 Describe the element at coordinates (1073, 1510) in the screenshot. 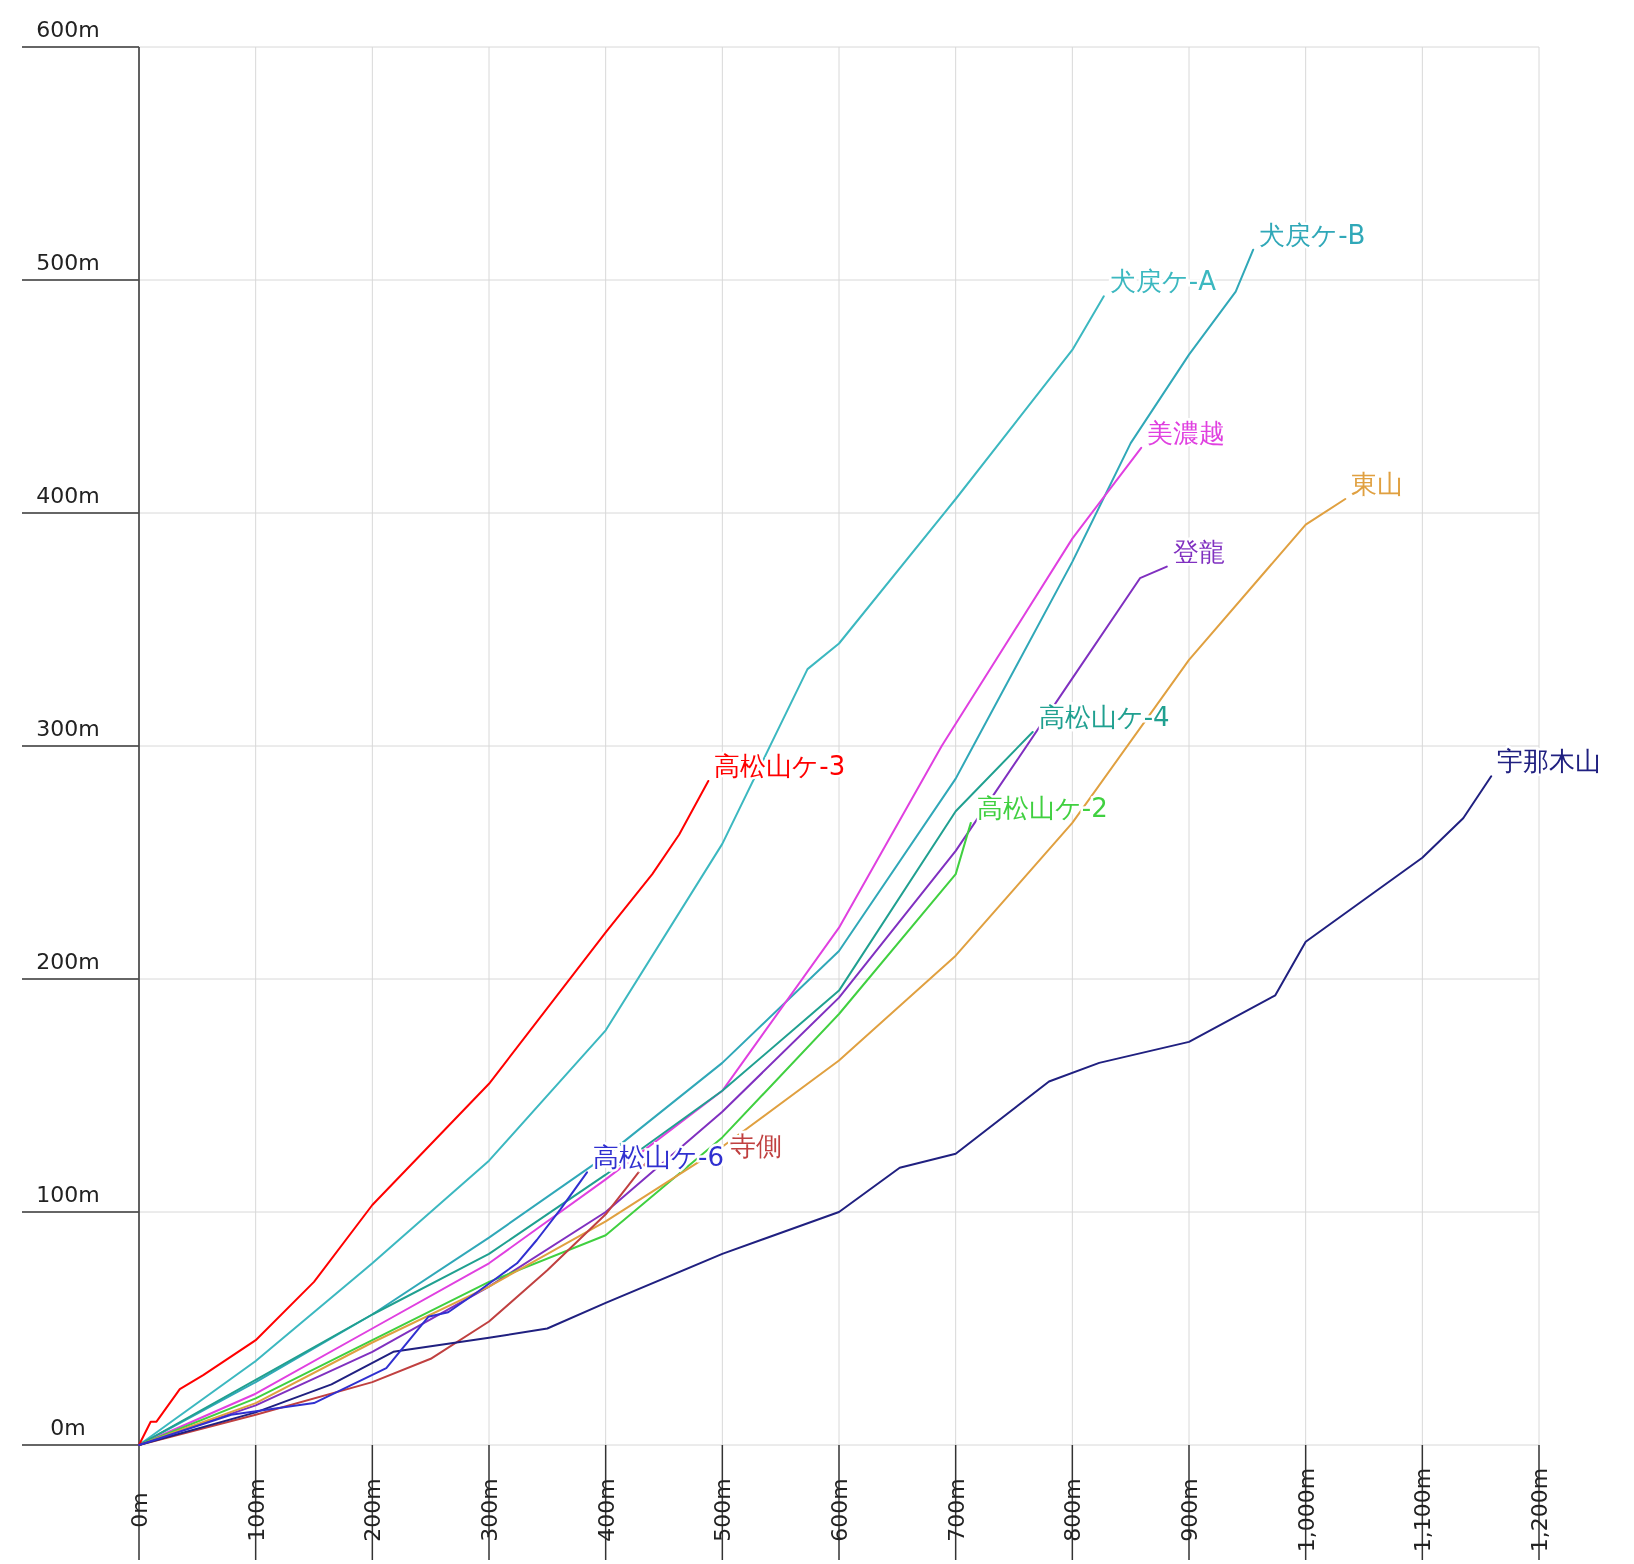

I see `x-tick-label: 800m` at that location.